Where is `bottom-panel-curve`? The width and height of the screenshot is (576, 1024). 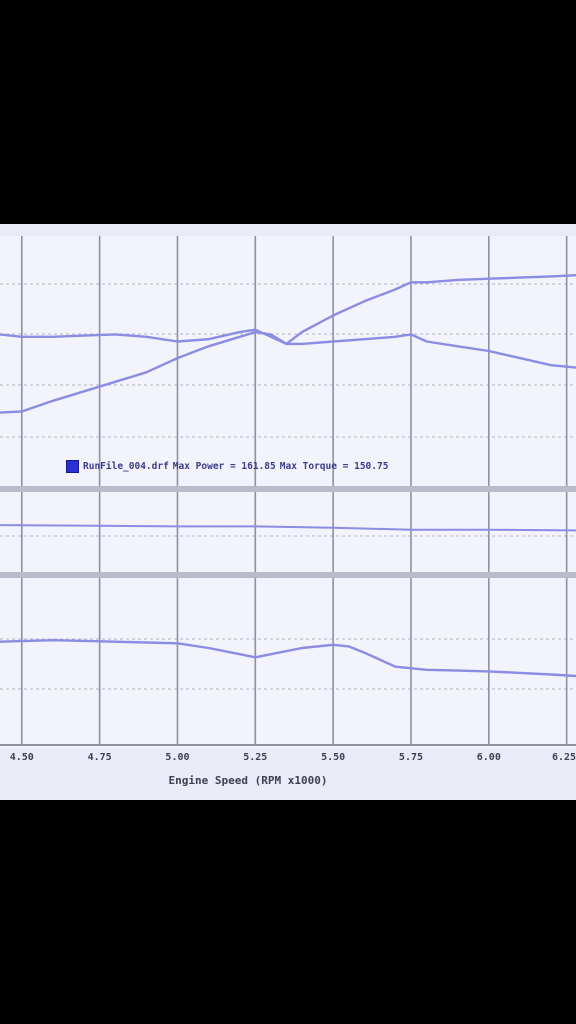
bottom-panel-curve is located at coordinates (288, 658).